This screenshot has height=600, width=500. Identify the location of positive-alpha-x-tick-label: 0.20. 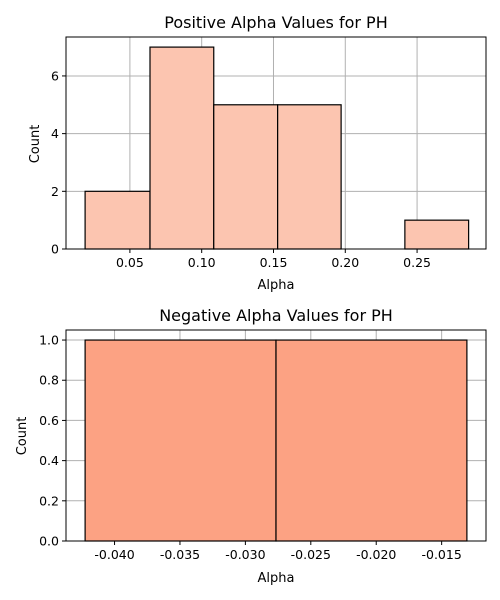
(345, 262).